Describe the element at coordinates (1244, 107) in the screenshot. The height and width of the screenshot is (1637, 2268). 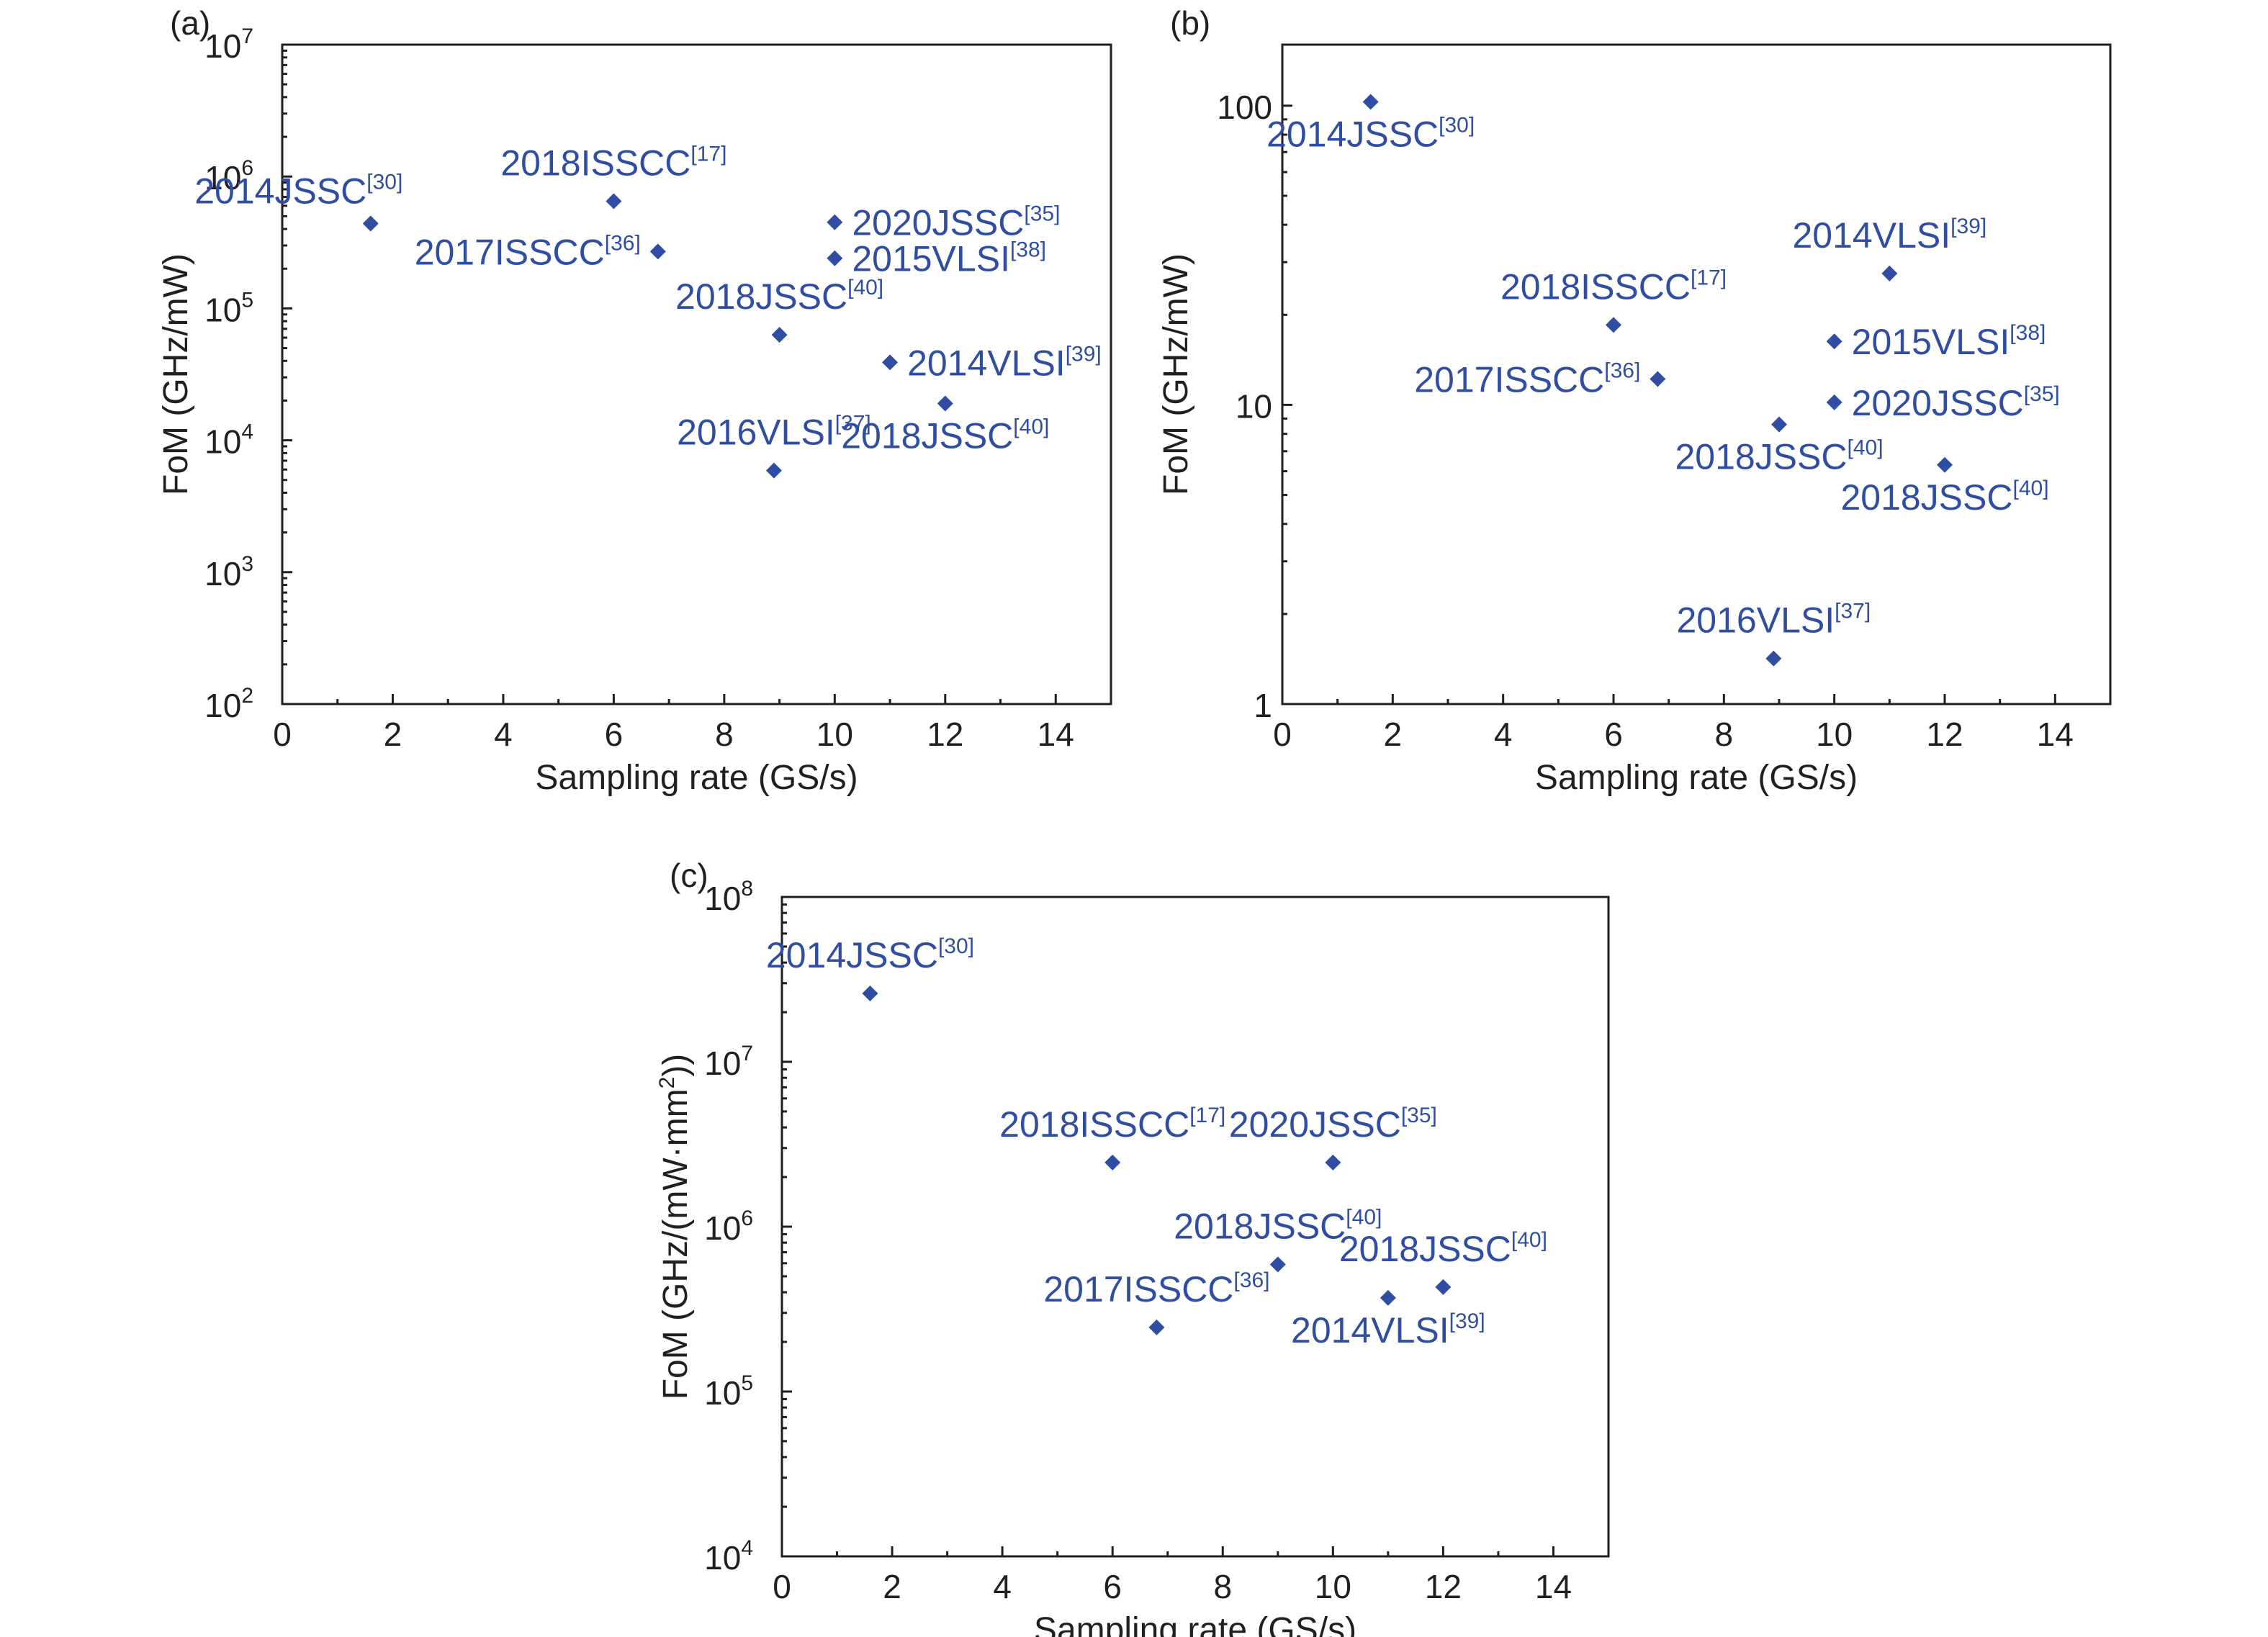
I see `y-tick-label: 100` at that location.